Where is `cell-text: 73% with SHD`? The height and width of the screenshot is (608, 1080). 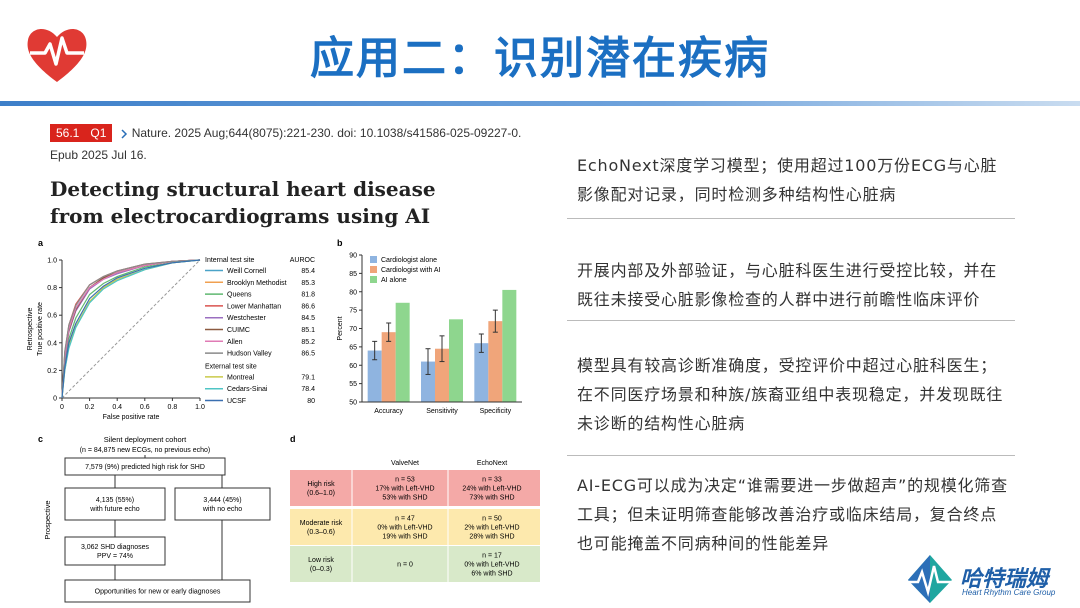 cell-text: 73% with SHD is located at coordinates (491, 498).